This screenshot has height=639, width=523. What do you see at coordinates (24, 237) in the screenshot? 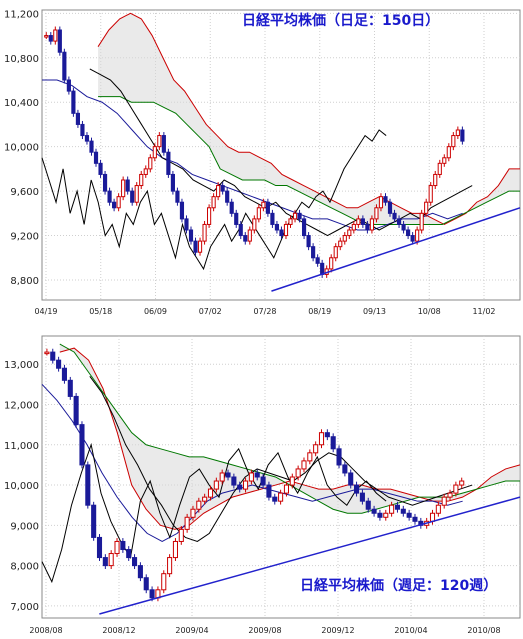
I see `y-tick-label: 9,200` at bounding box center [24, 237].